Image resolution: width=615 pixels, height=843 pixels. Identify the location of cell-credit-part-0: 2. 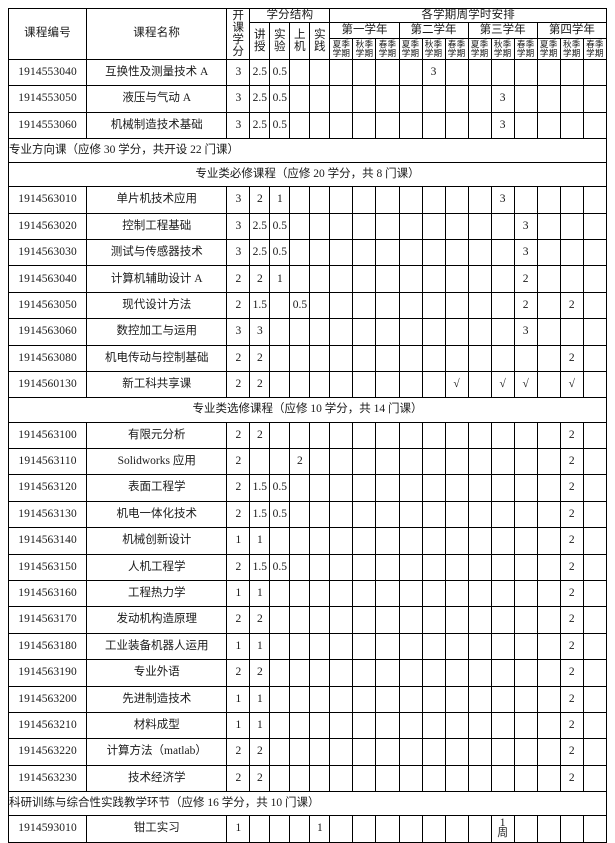
(260, 279).